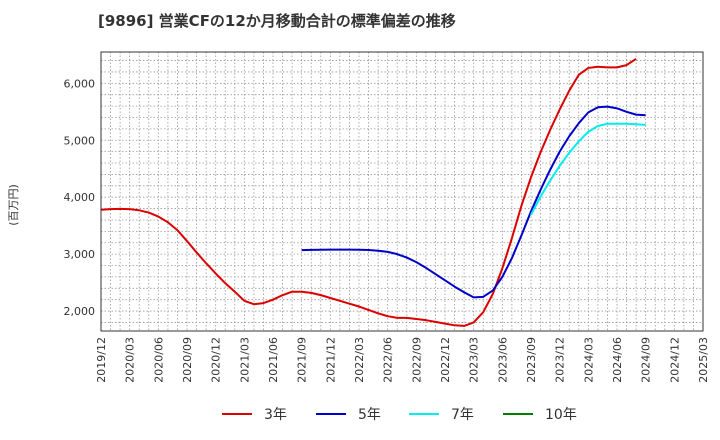 The image size is (720, 440). What do you see at coordinates (674, 360) in the screenshot?
I see `x-tick-label: 2024/12` at bounding box center [674, 360].